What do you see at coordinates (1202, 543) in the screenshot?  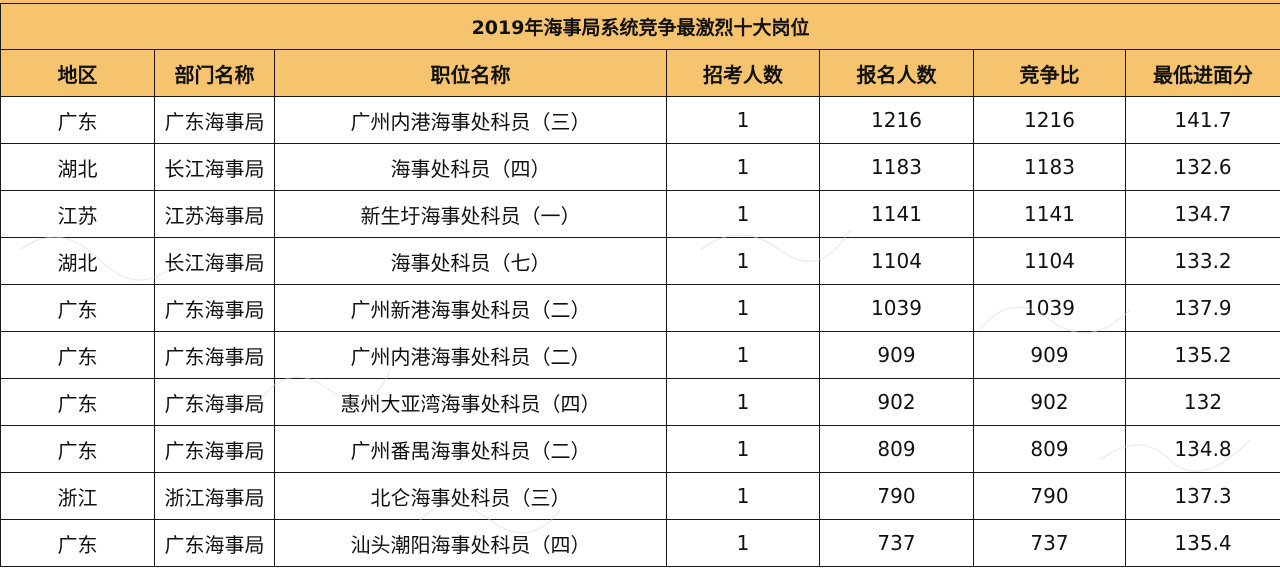 I see `cell-min-interview-score: 135.4` at bounding box center [1202, 543].